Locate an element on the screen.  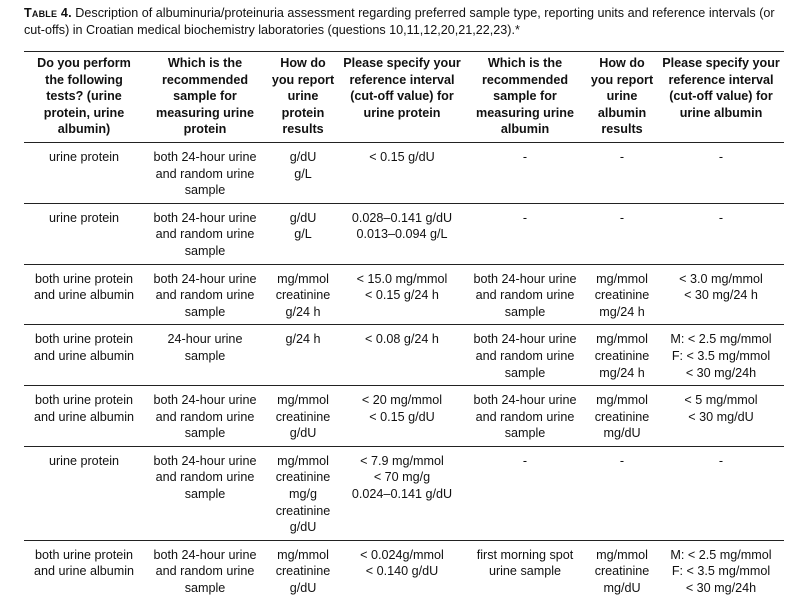
cell-text: < 30 mg/24h is located at coordinates (721, 588).